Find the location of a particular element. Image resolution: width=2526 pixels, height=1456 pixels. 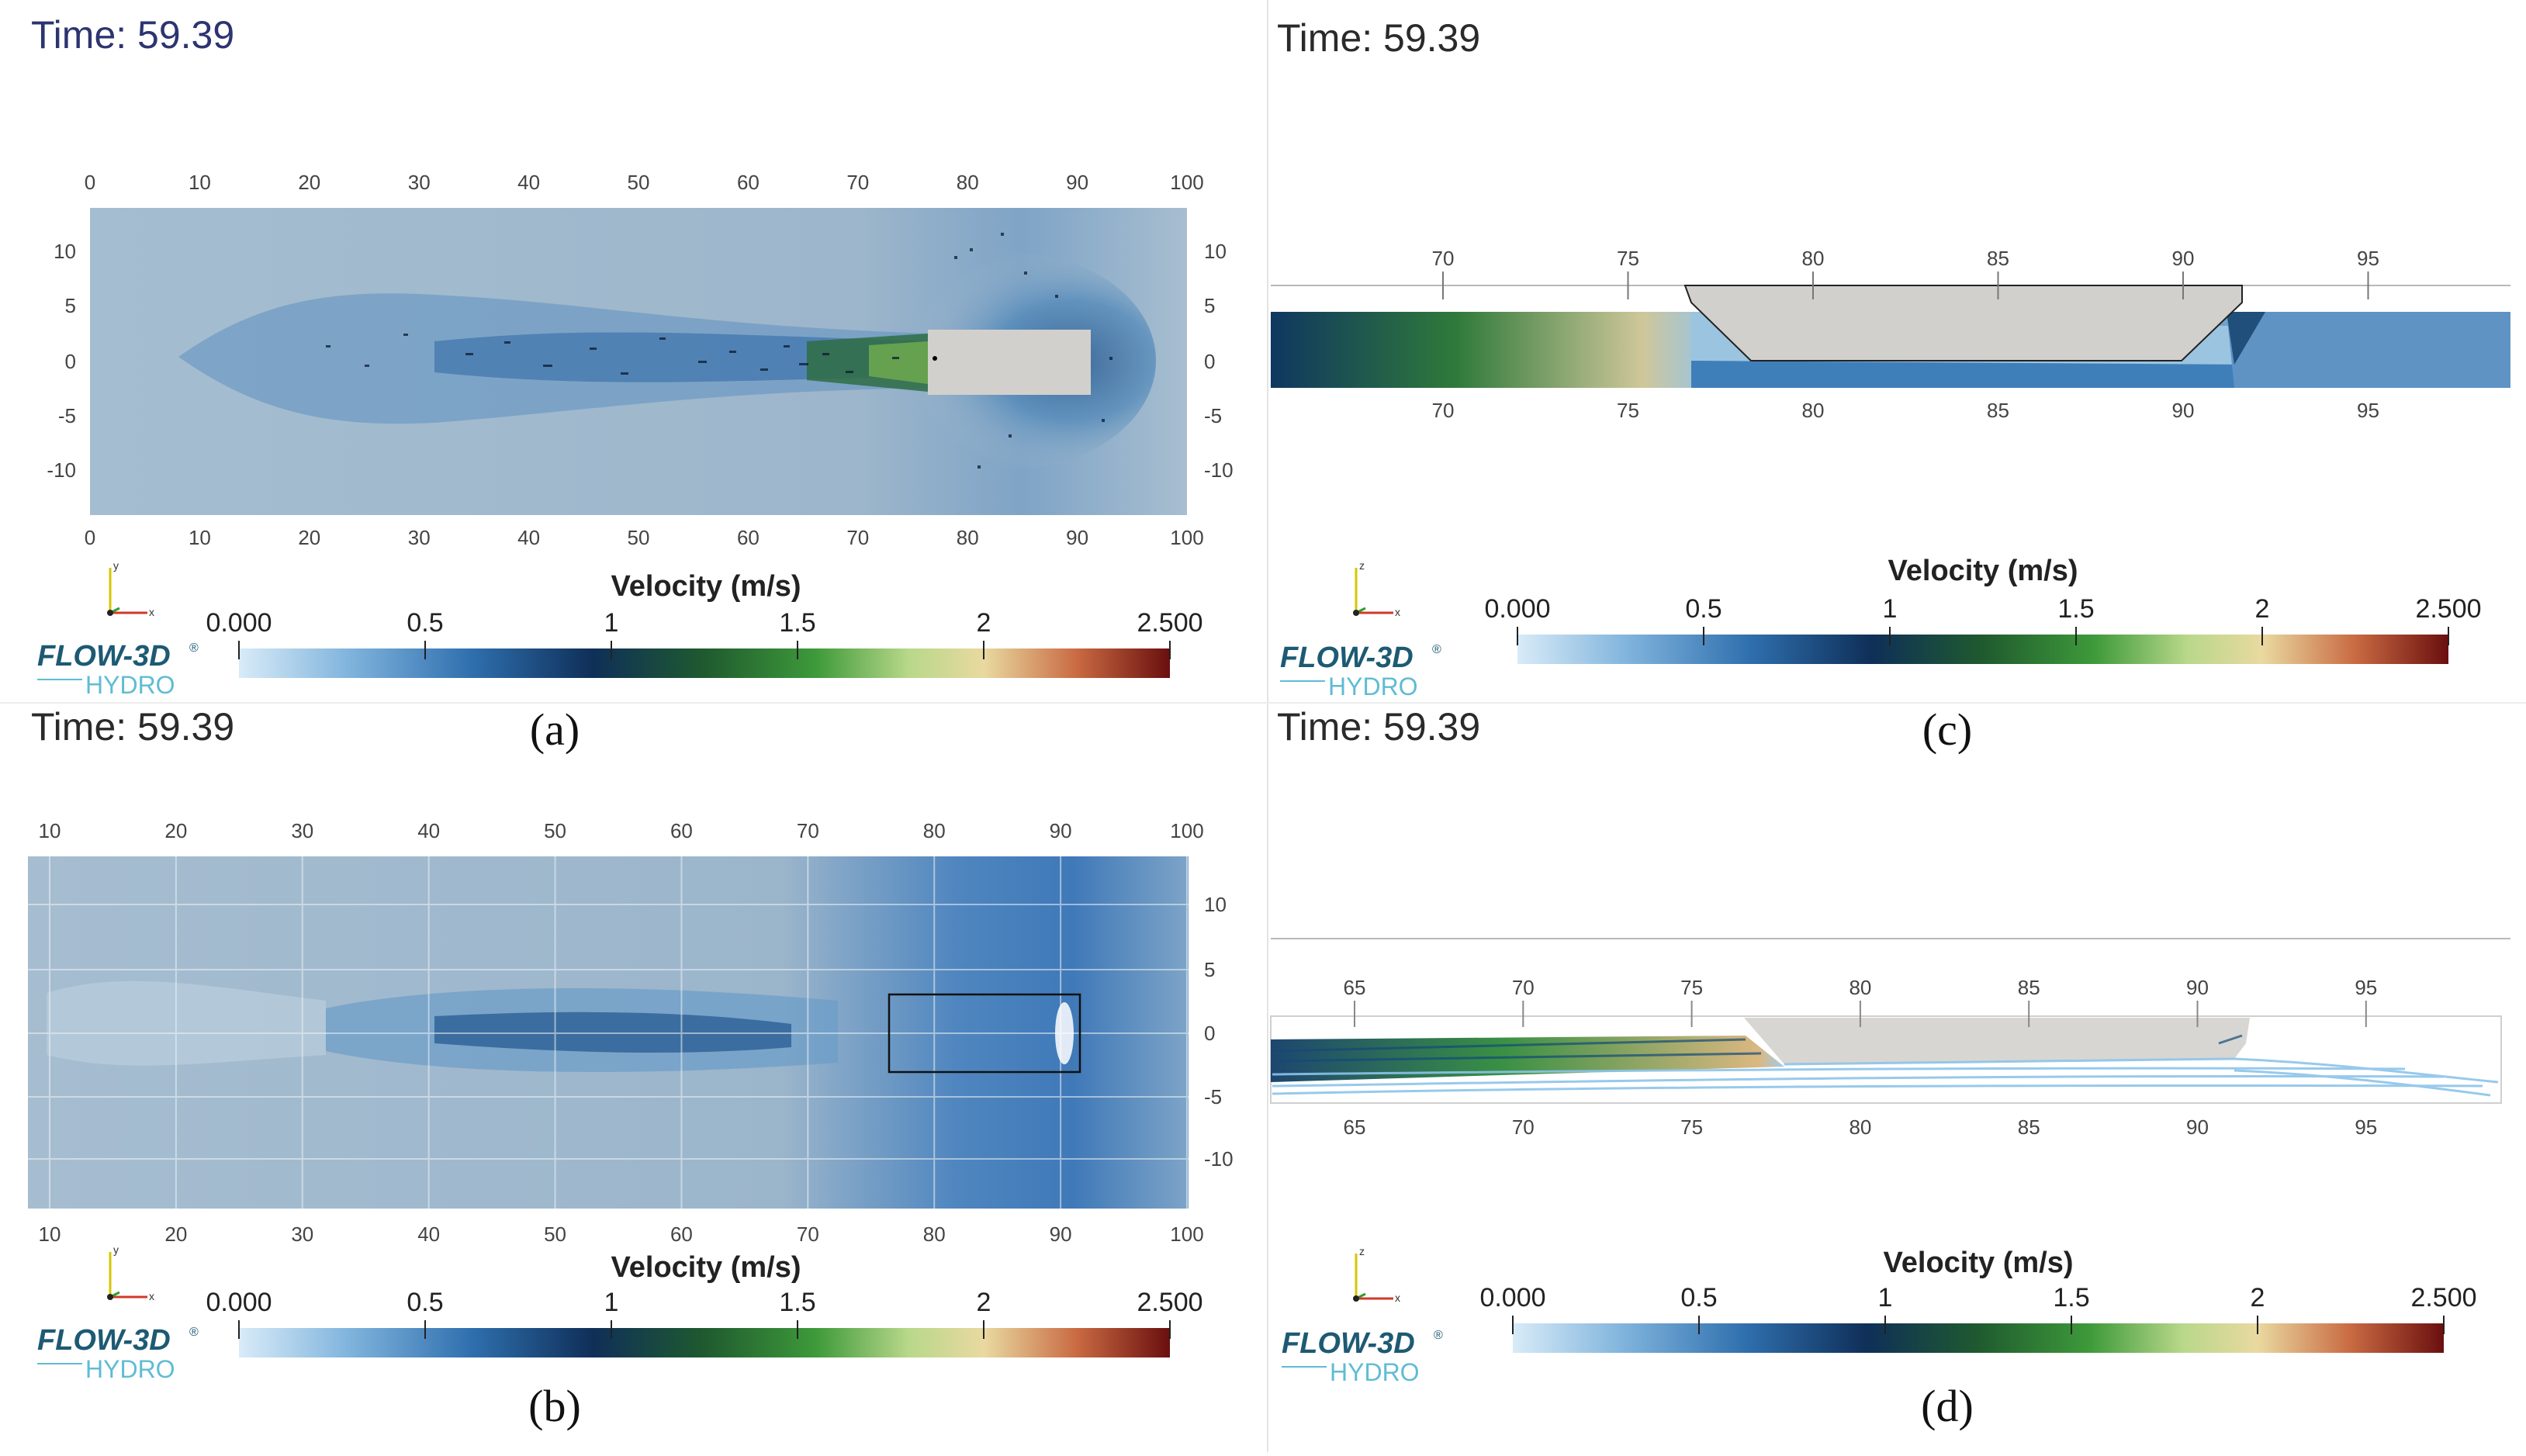

panel-a-xtick-bottom: 50 is located at coordinates (639, 537).